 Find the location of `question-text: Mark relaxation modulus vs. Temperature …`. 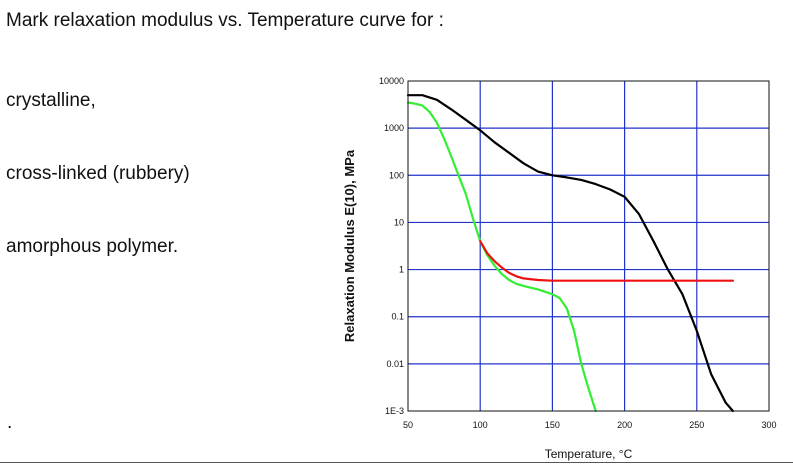

question-text: Mark relaxation modulus vs. Temperature … is located at coordinates (225, 20).